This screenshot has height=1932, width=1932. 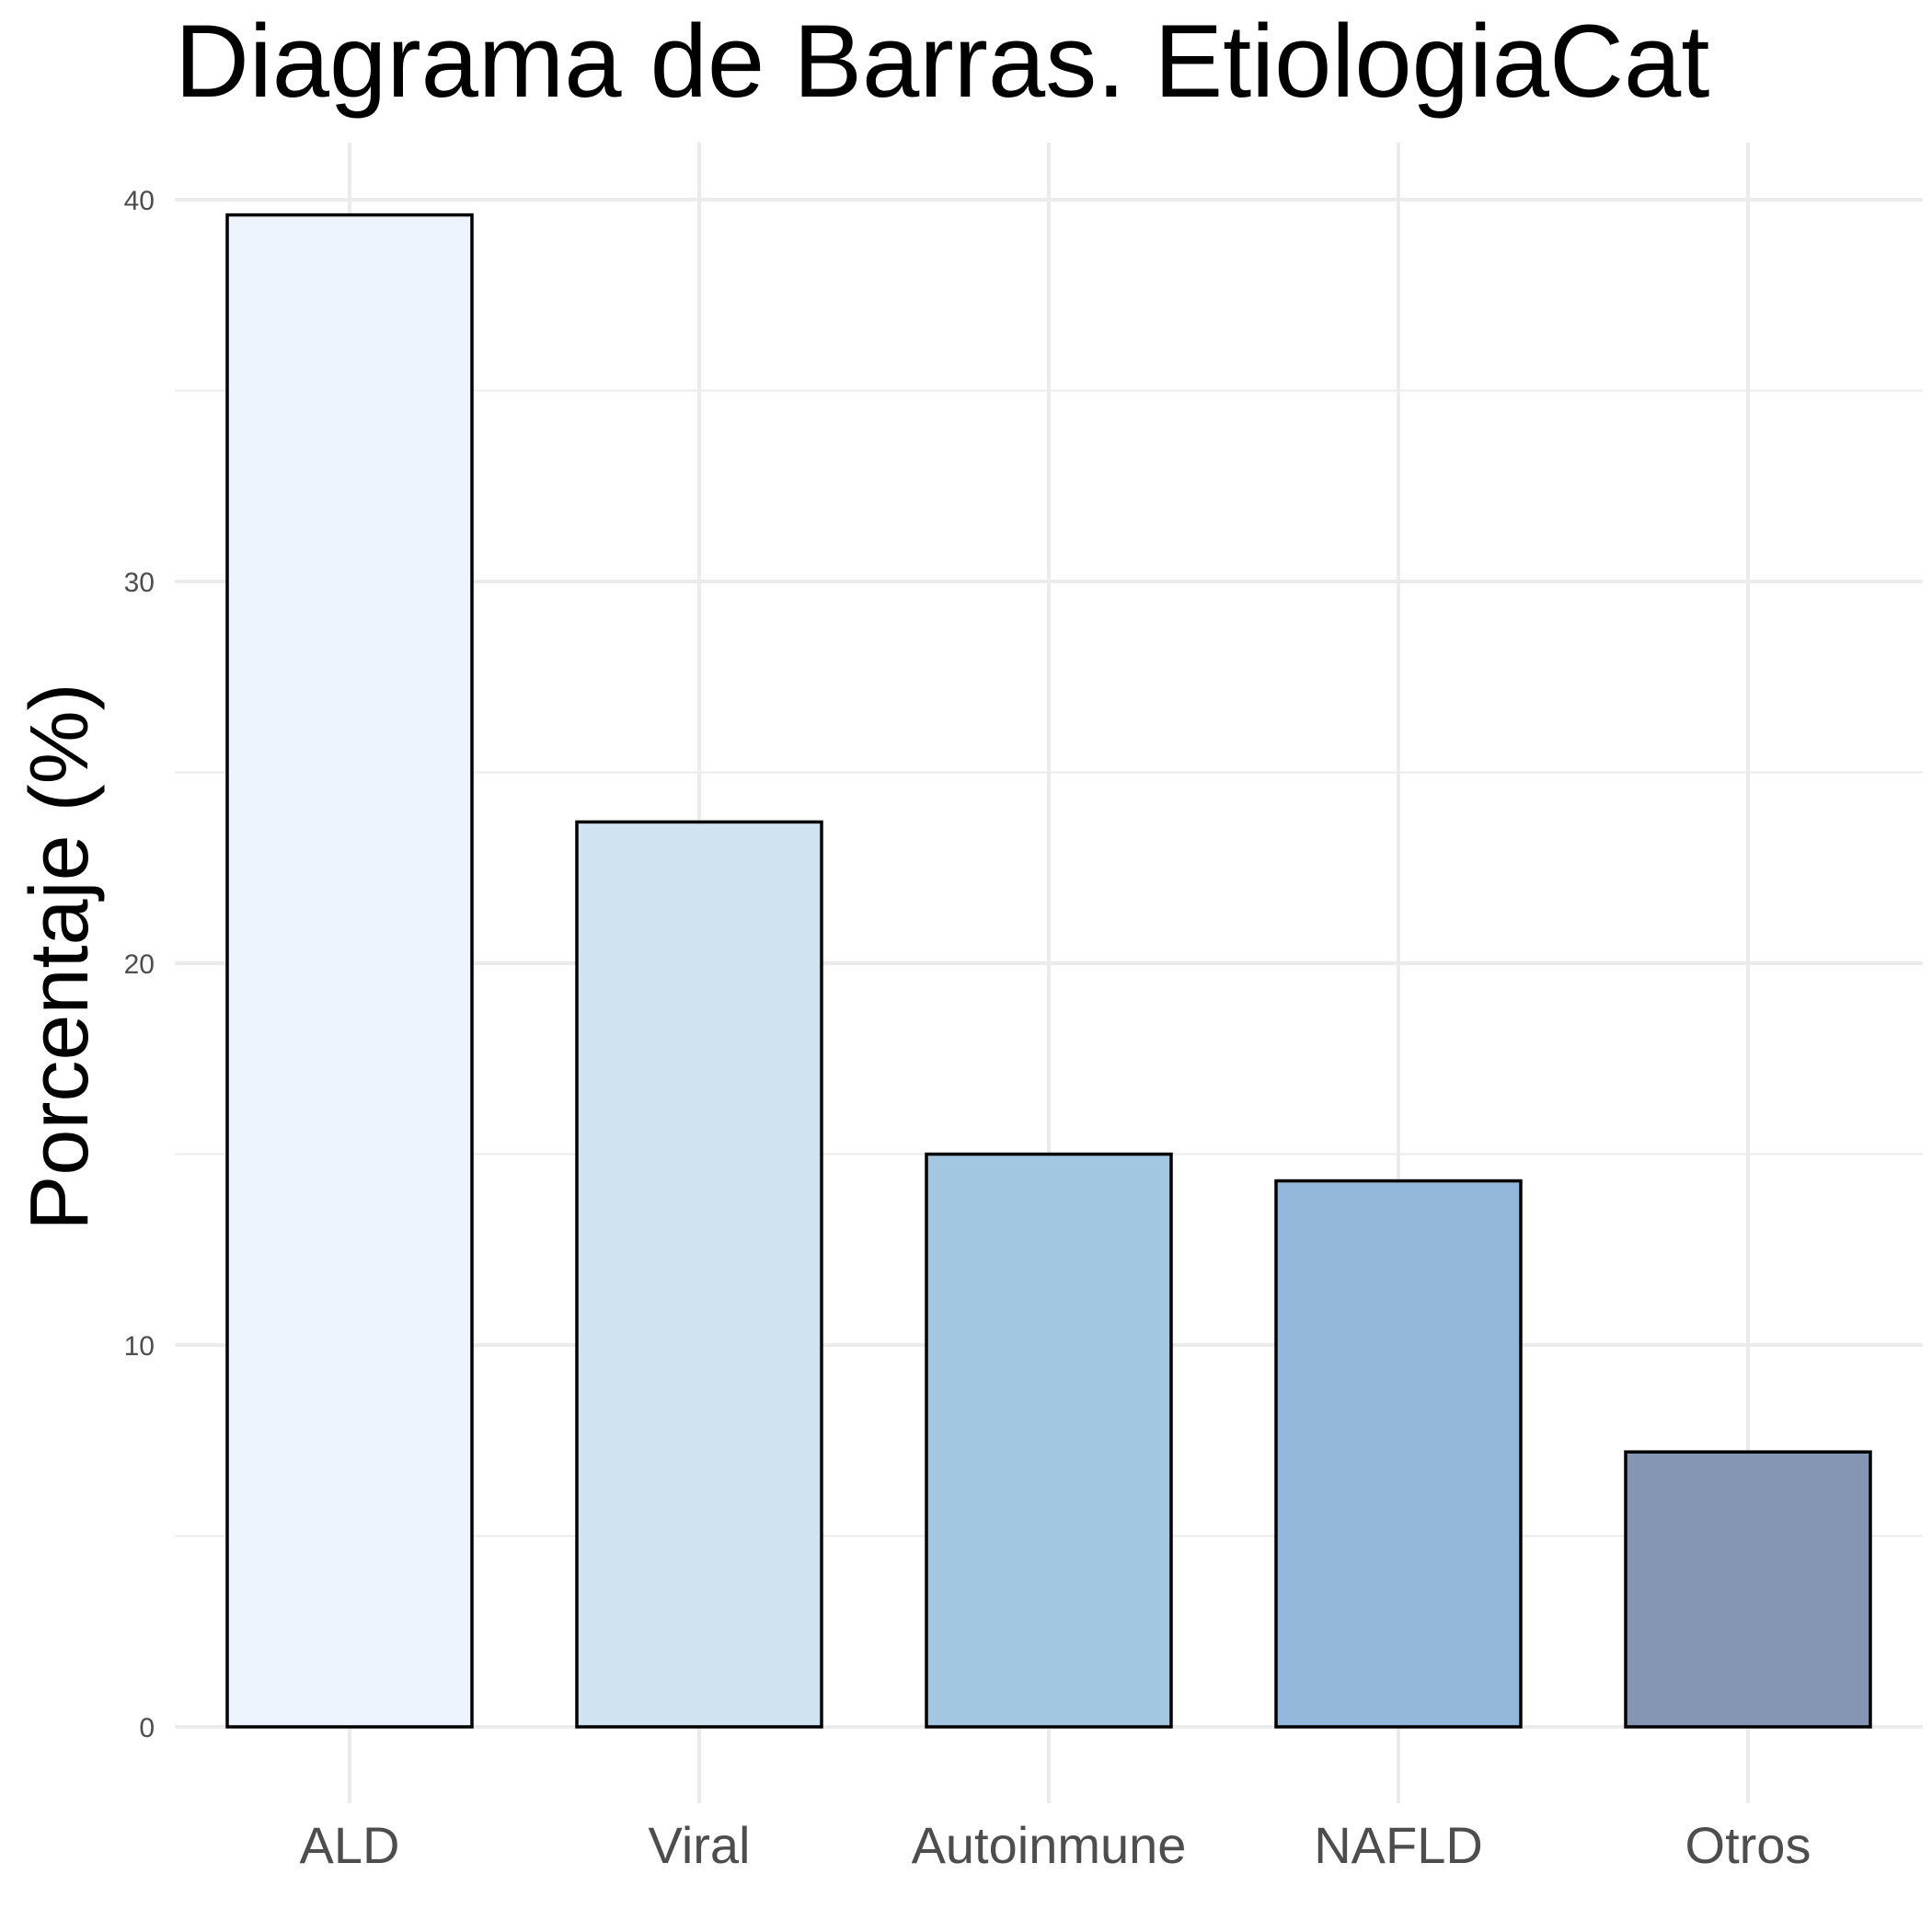 I want to click on bar-viral, so click(x=699, y=1274).